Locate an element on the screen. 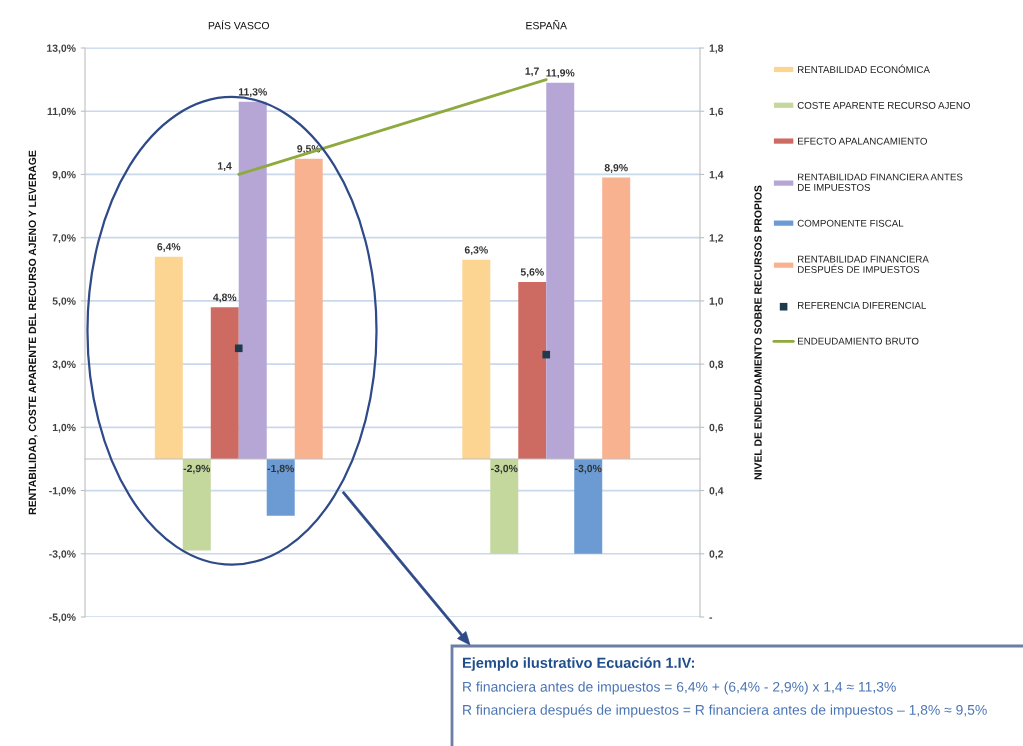 Image resolution: width=1023 pixels, height=746 pixels. data-label: -1,8% is located at coordinates (281, 469).